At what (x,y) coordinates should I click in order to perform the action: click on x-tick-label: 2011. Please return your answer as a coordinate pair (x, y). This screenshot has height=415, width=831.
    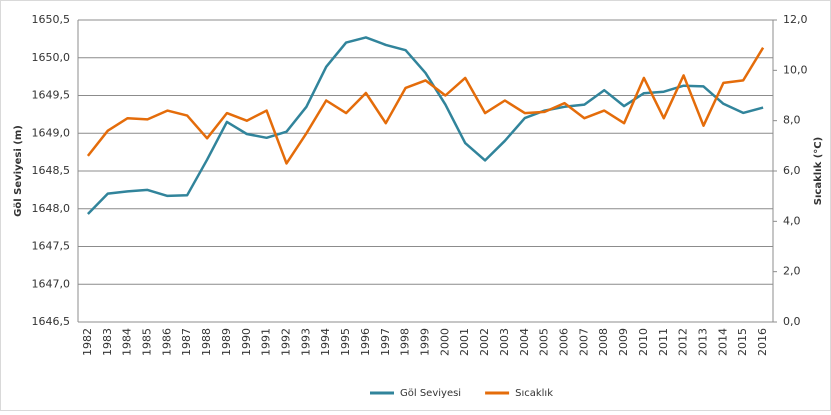
    Looking at the image, I should click on (663, 342).